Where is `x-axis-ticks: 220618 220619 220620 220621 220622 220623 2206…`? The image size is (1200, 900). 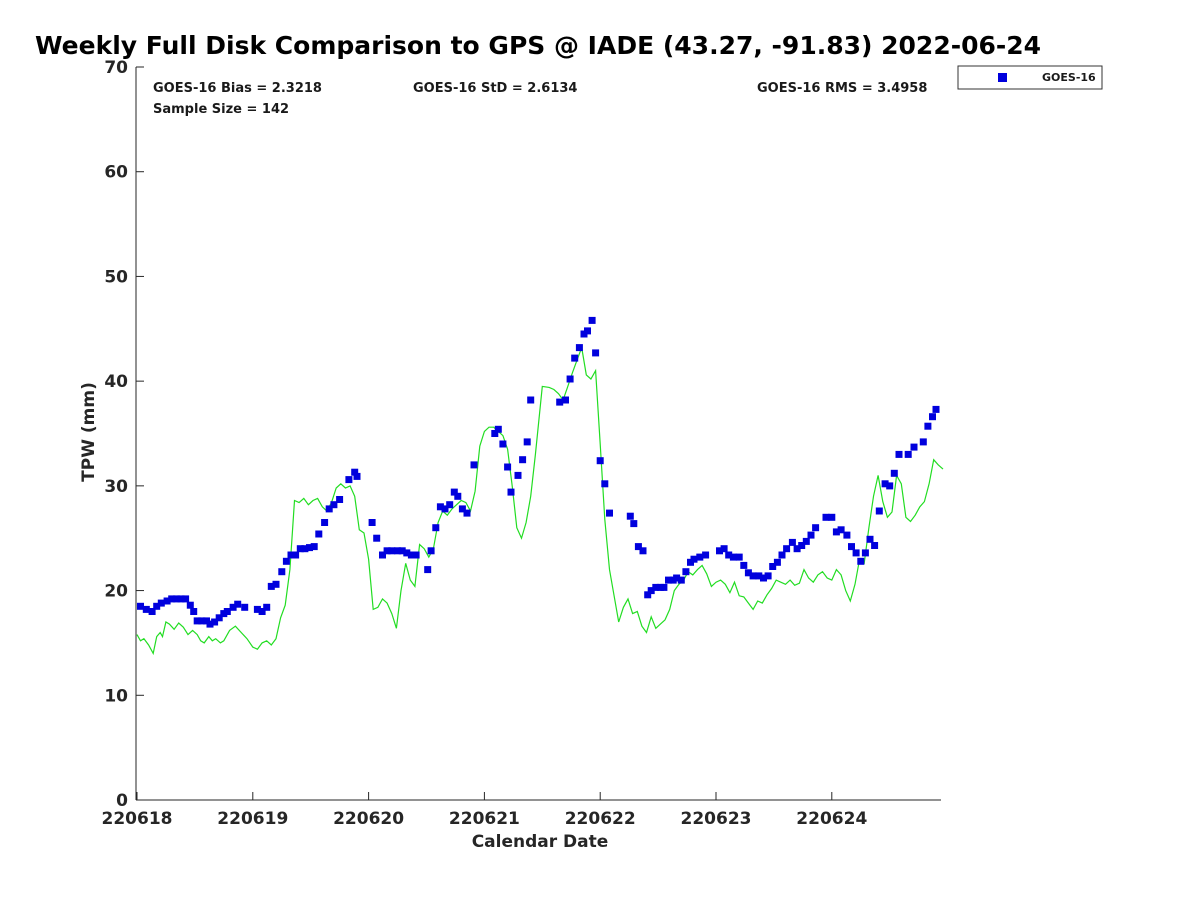 x-axis-ticks: 220618 220619 220620 220621 220622 220623 2206… is located at coordinates (484, 810).